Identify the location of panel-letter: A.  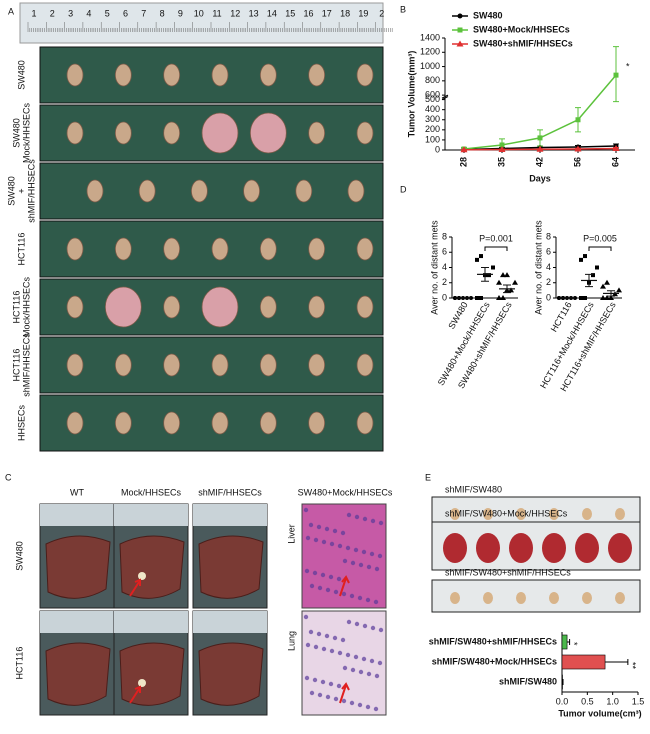
(11, 11).